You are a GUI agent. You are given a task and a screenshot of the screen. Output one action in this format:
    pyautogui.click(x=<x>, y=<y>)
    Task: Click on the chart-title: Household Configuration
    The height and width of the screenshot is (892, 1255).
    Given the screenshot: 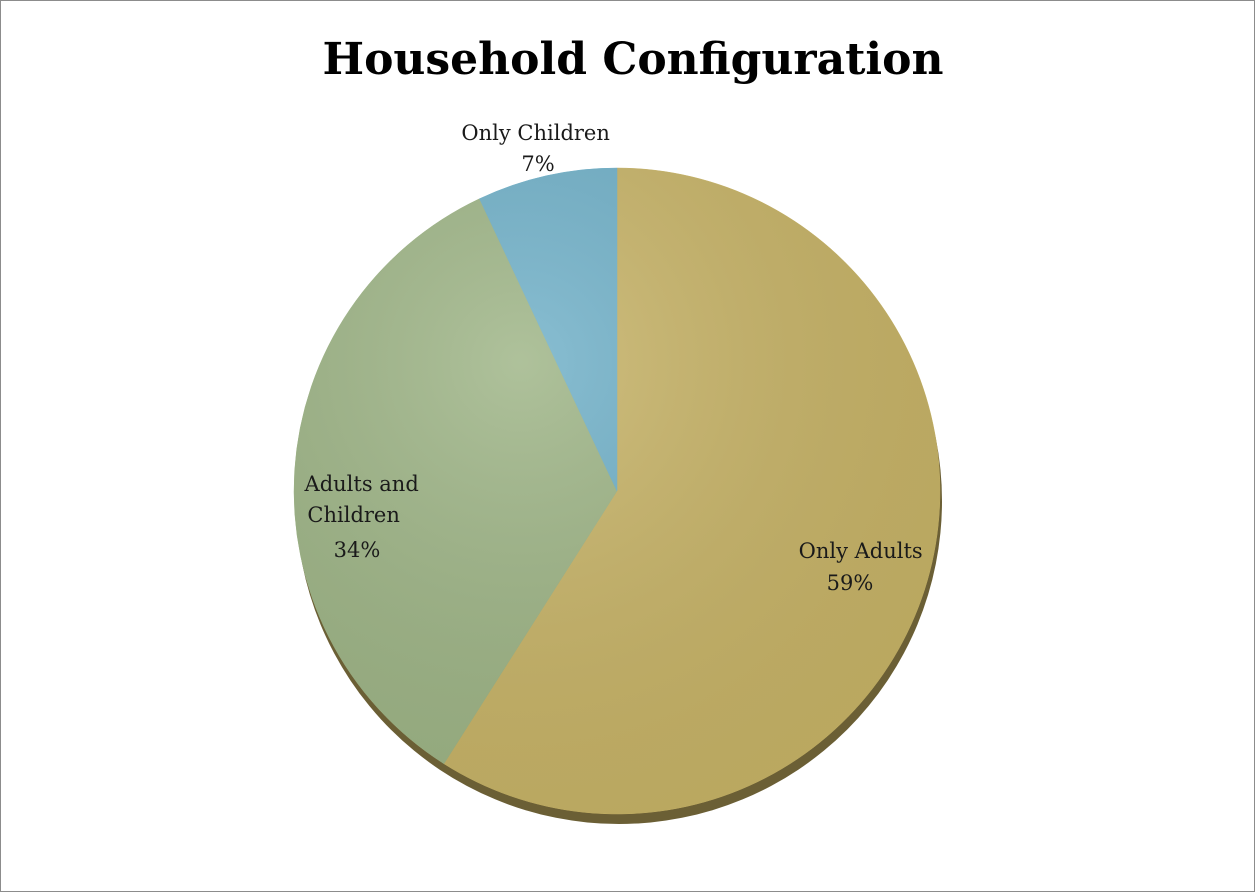 What is the action you would take?
    pyautogui.click(x=633, y=59)
    